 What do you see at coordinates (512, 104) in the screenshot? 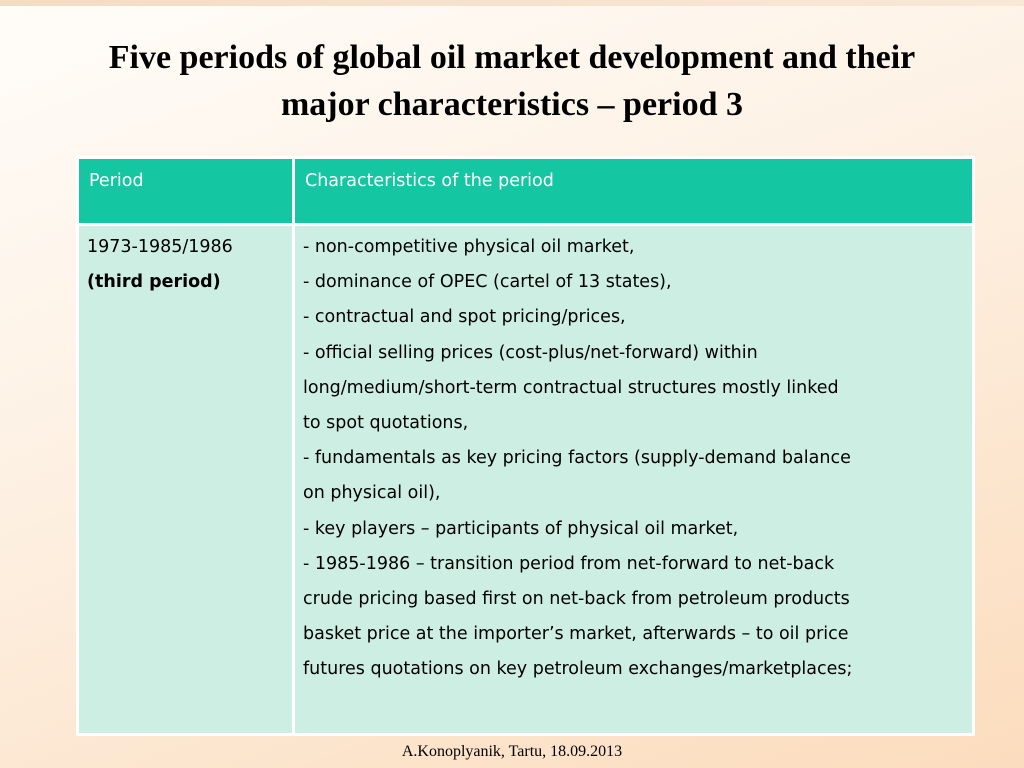
I see `title-line-2: major characteristics – period 3` at bounding box center [512, 104].